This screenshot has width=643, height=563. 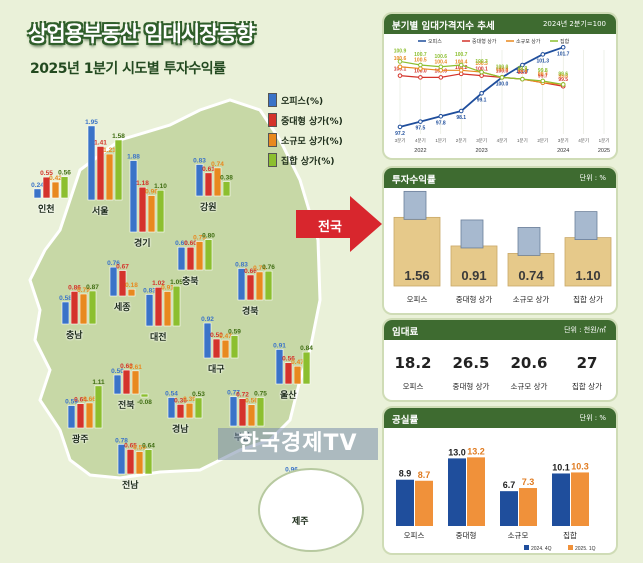 I want to click on rent-value-small: 20.6, so click(x=529, y=363).